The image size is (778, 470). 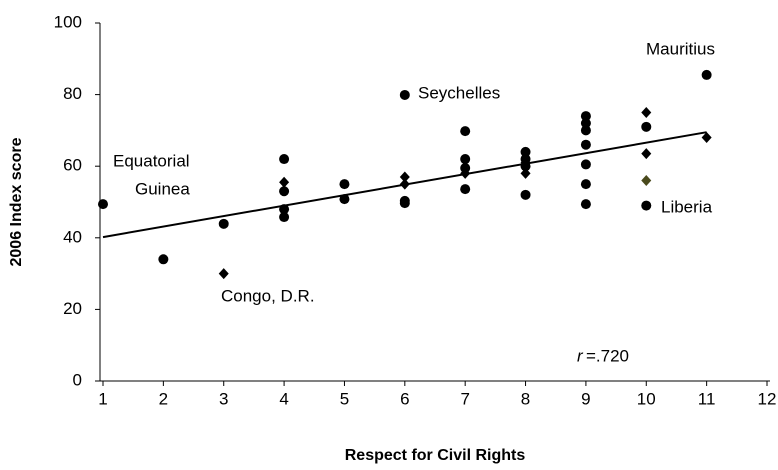 What do you see at coordinates (283, 398) in the screenshot?
I see `x-tick-label: 4` at bounding box center [283, 398].